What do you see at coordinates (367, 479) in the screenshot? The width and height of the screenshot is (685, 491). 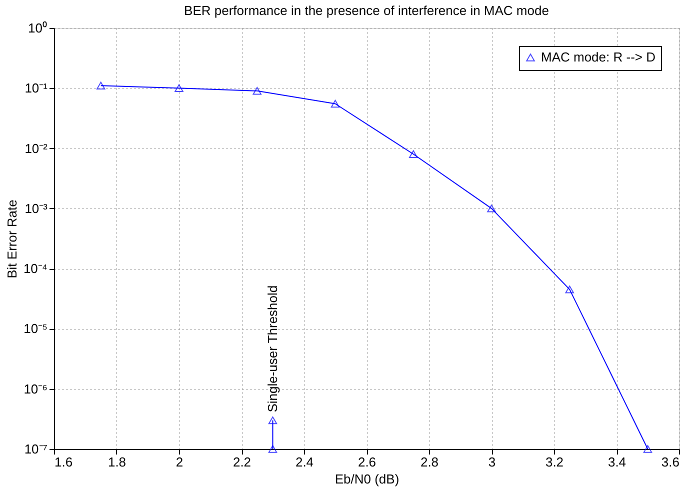 I see `x-axis-title: Eb/N0 (dB)` at bounding box center [367, 479].